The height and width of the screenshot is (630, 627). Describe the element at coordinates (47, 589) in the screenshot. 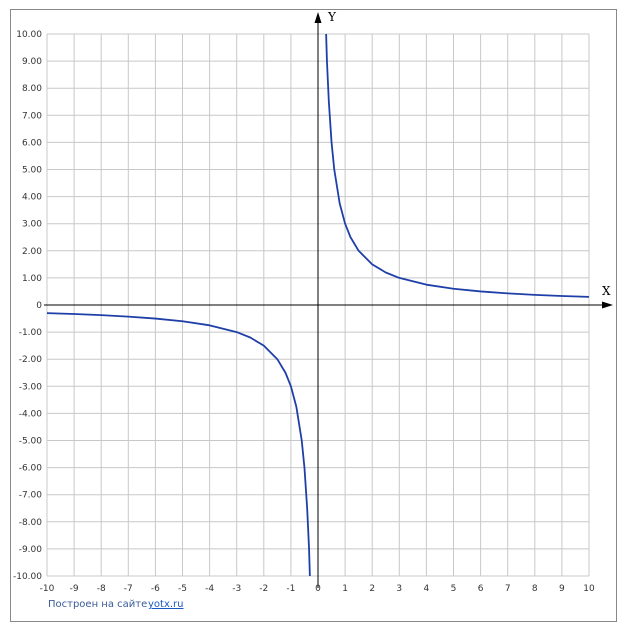

I see `x-tick-label: -10` at that location.